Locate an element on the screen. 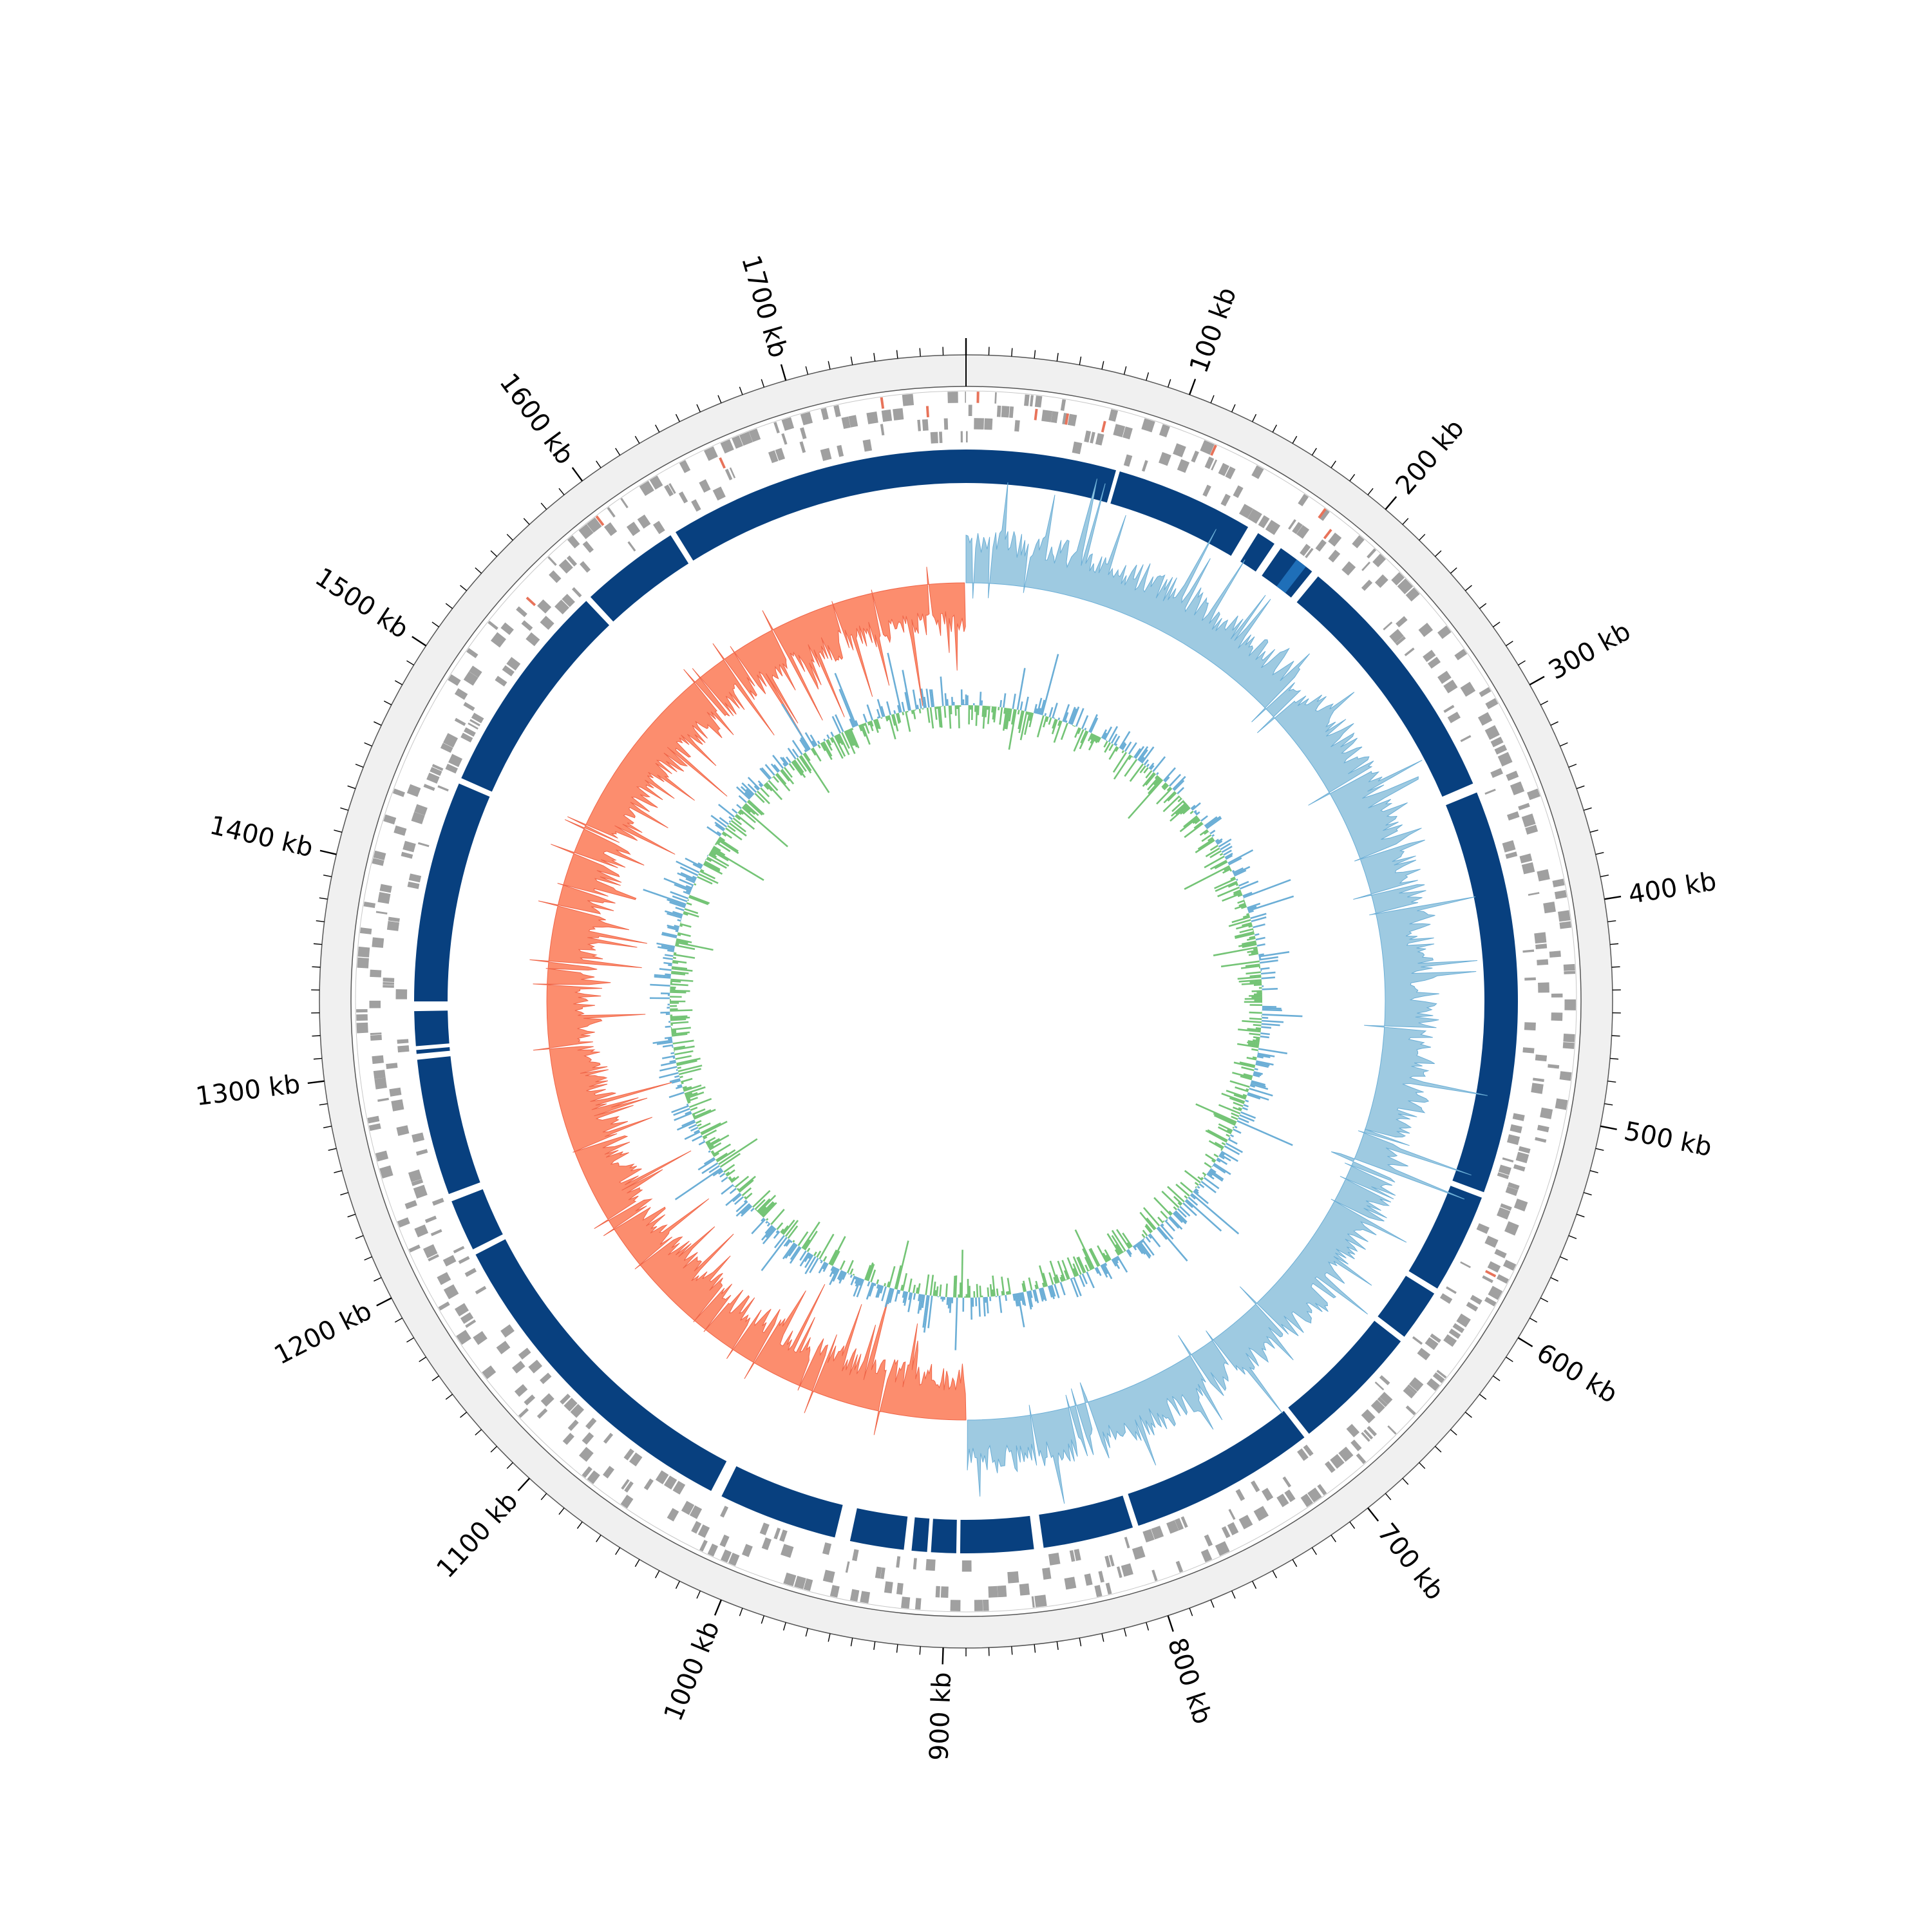 This screenshot has width=1932, height=1932. feature-block-red is located at coordinates (722, 463).